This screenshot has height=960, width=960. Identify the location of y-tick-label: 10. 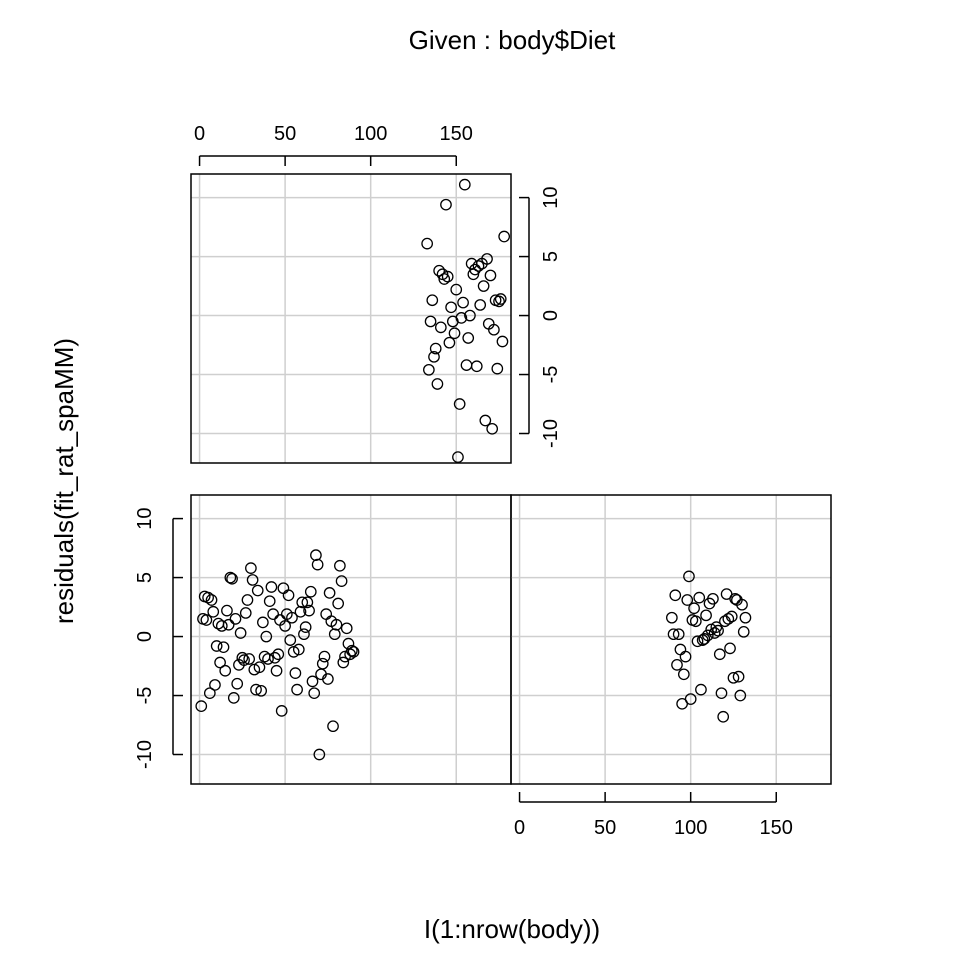
(145, 518).